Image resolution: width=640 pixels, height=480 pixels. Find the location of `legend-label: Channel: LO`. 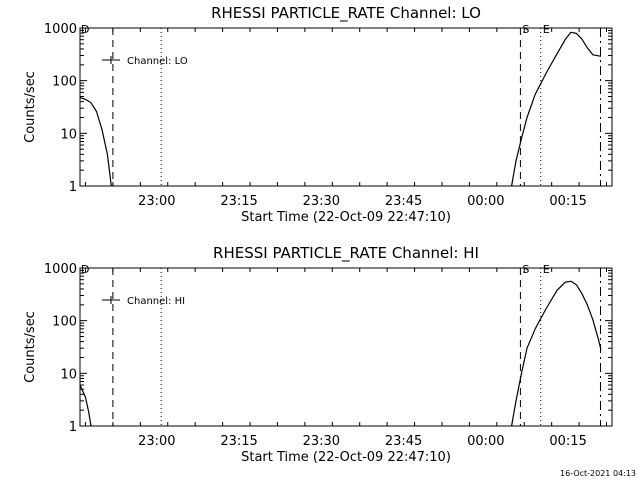

legend-label: Channel: LO is located at coordinates (157, 61).